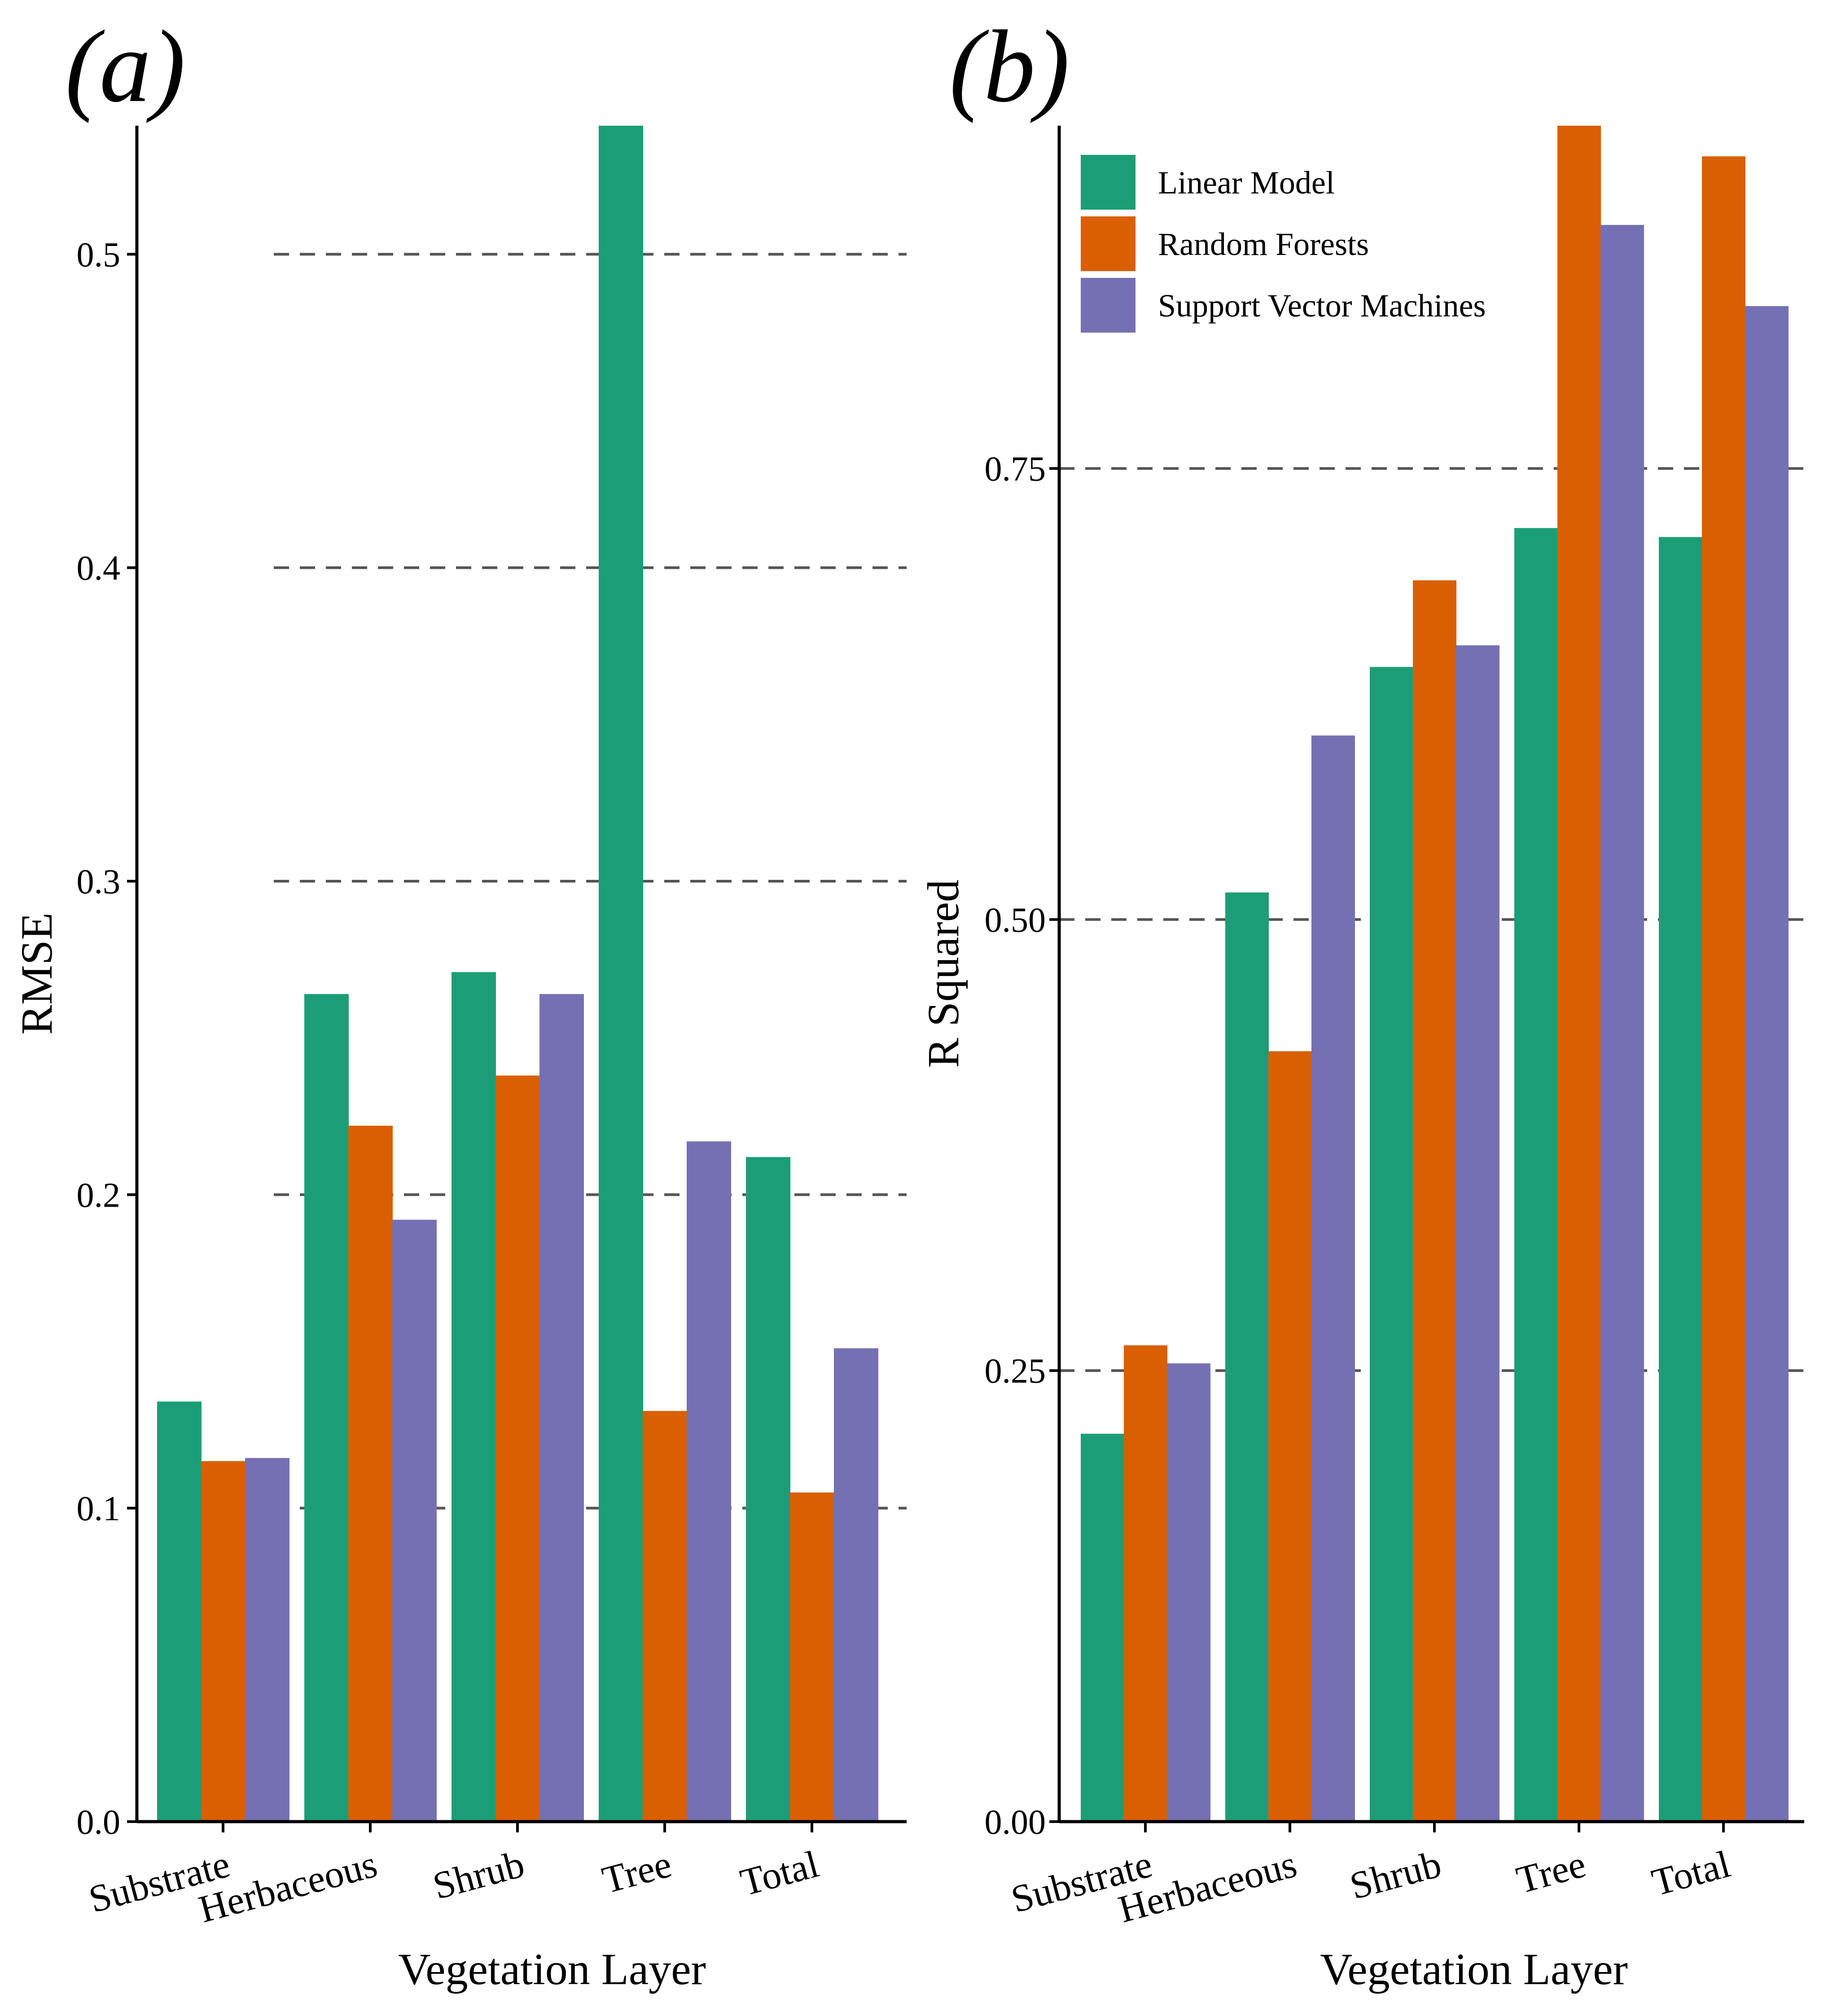 This screenshot has width=1837, height=2016. What do you see at coordinates (1015, 469) in the screenshot?
I see `y-tick-label: 0.75` at bounding box center [1015, 469].